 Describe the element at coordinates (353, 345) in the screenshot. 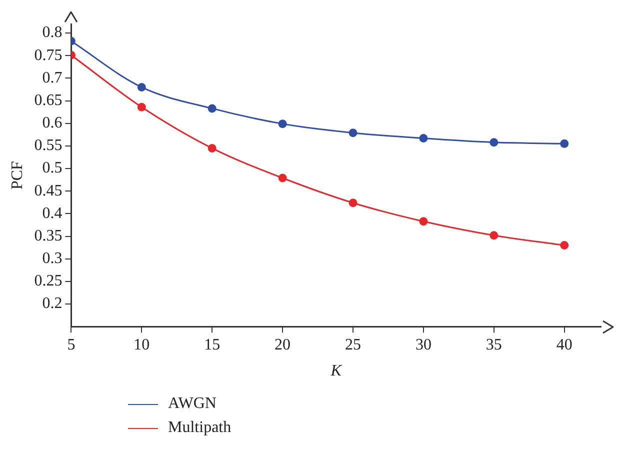

I see `x-tick-label: 25` at that location.